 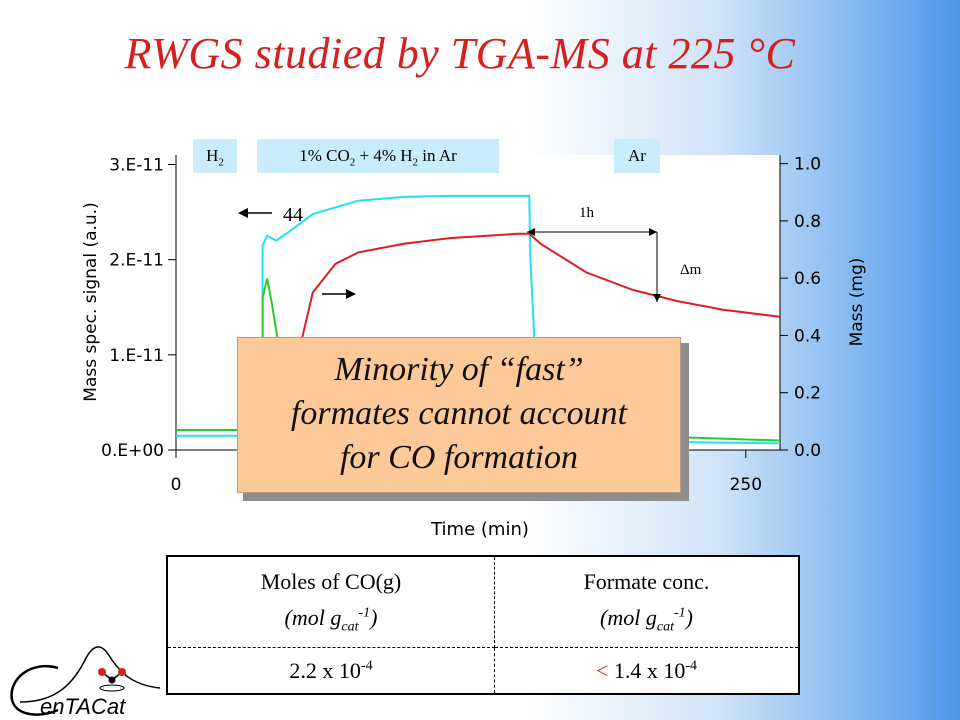 What do you see at coordinates (459, 369) in the screenshot?
I see `callout-line-1: Minority of “fast”` at bounding box center [459, 369].